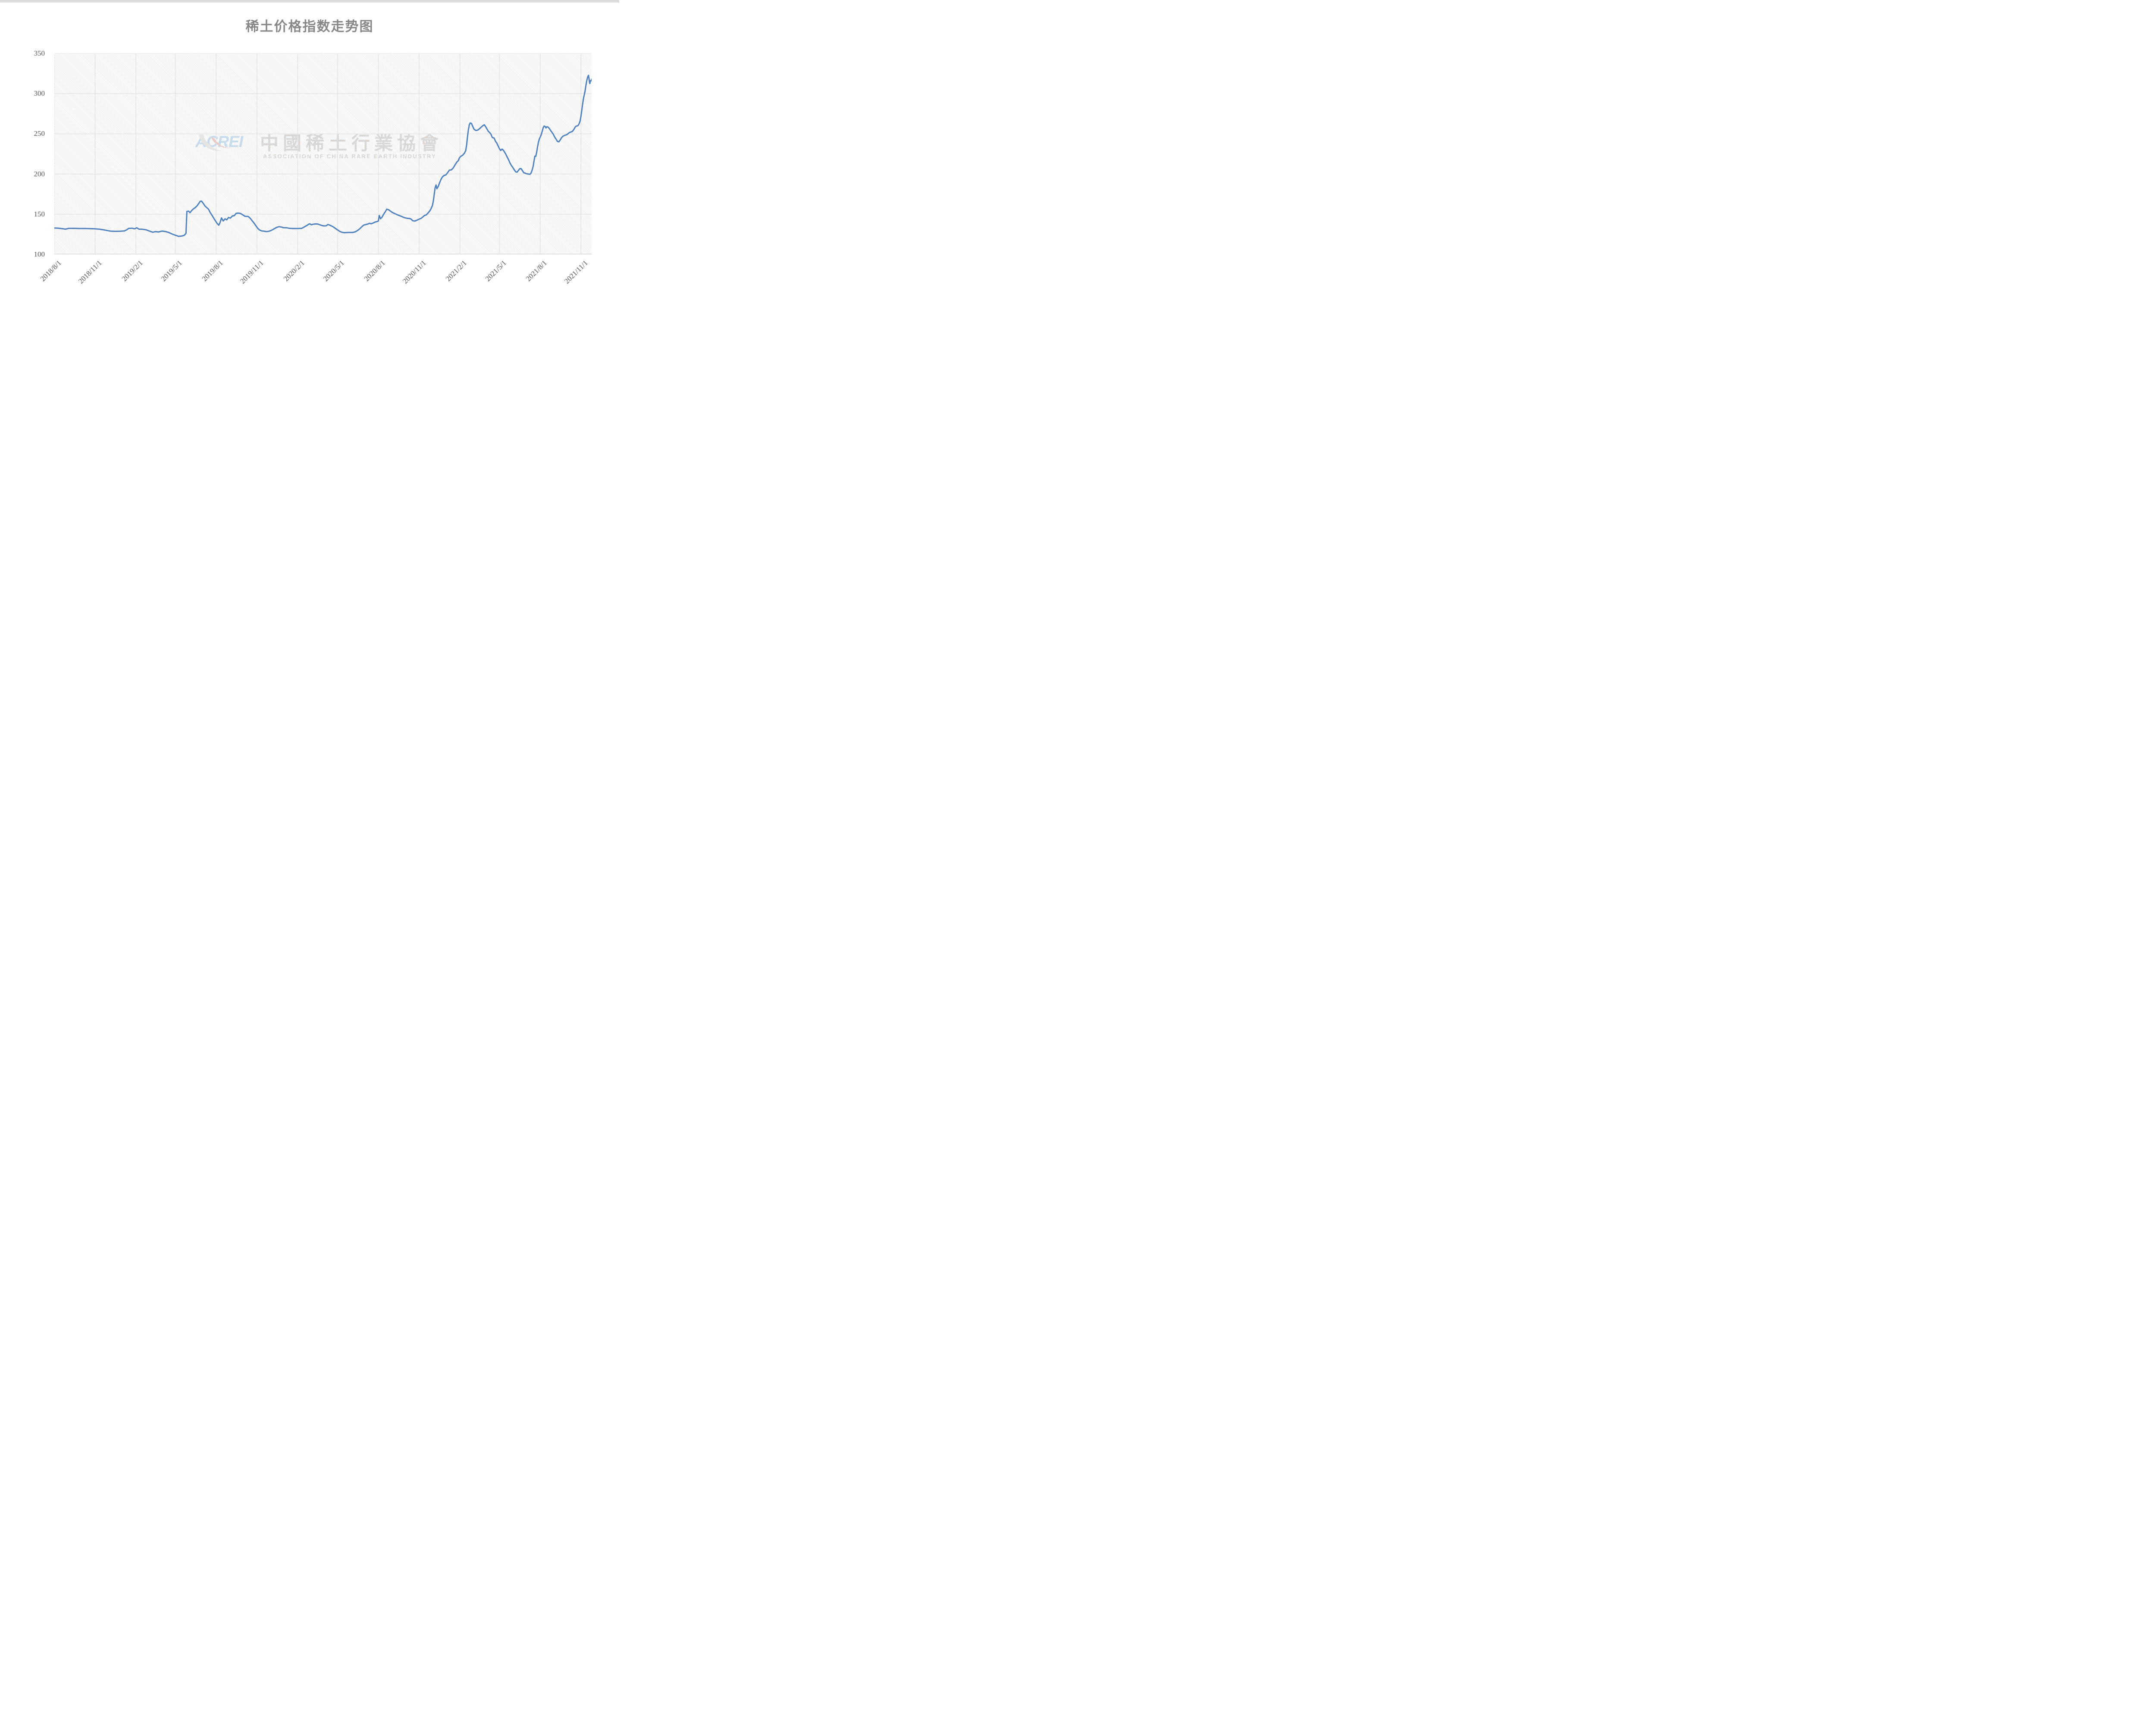 The image size is (2156, 1719). Describe the element at coordinates (309, 1) in the screenshot. I see `window-top-strip` at that location.